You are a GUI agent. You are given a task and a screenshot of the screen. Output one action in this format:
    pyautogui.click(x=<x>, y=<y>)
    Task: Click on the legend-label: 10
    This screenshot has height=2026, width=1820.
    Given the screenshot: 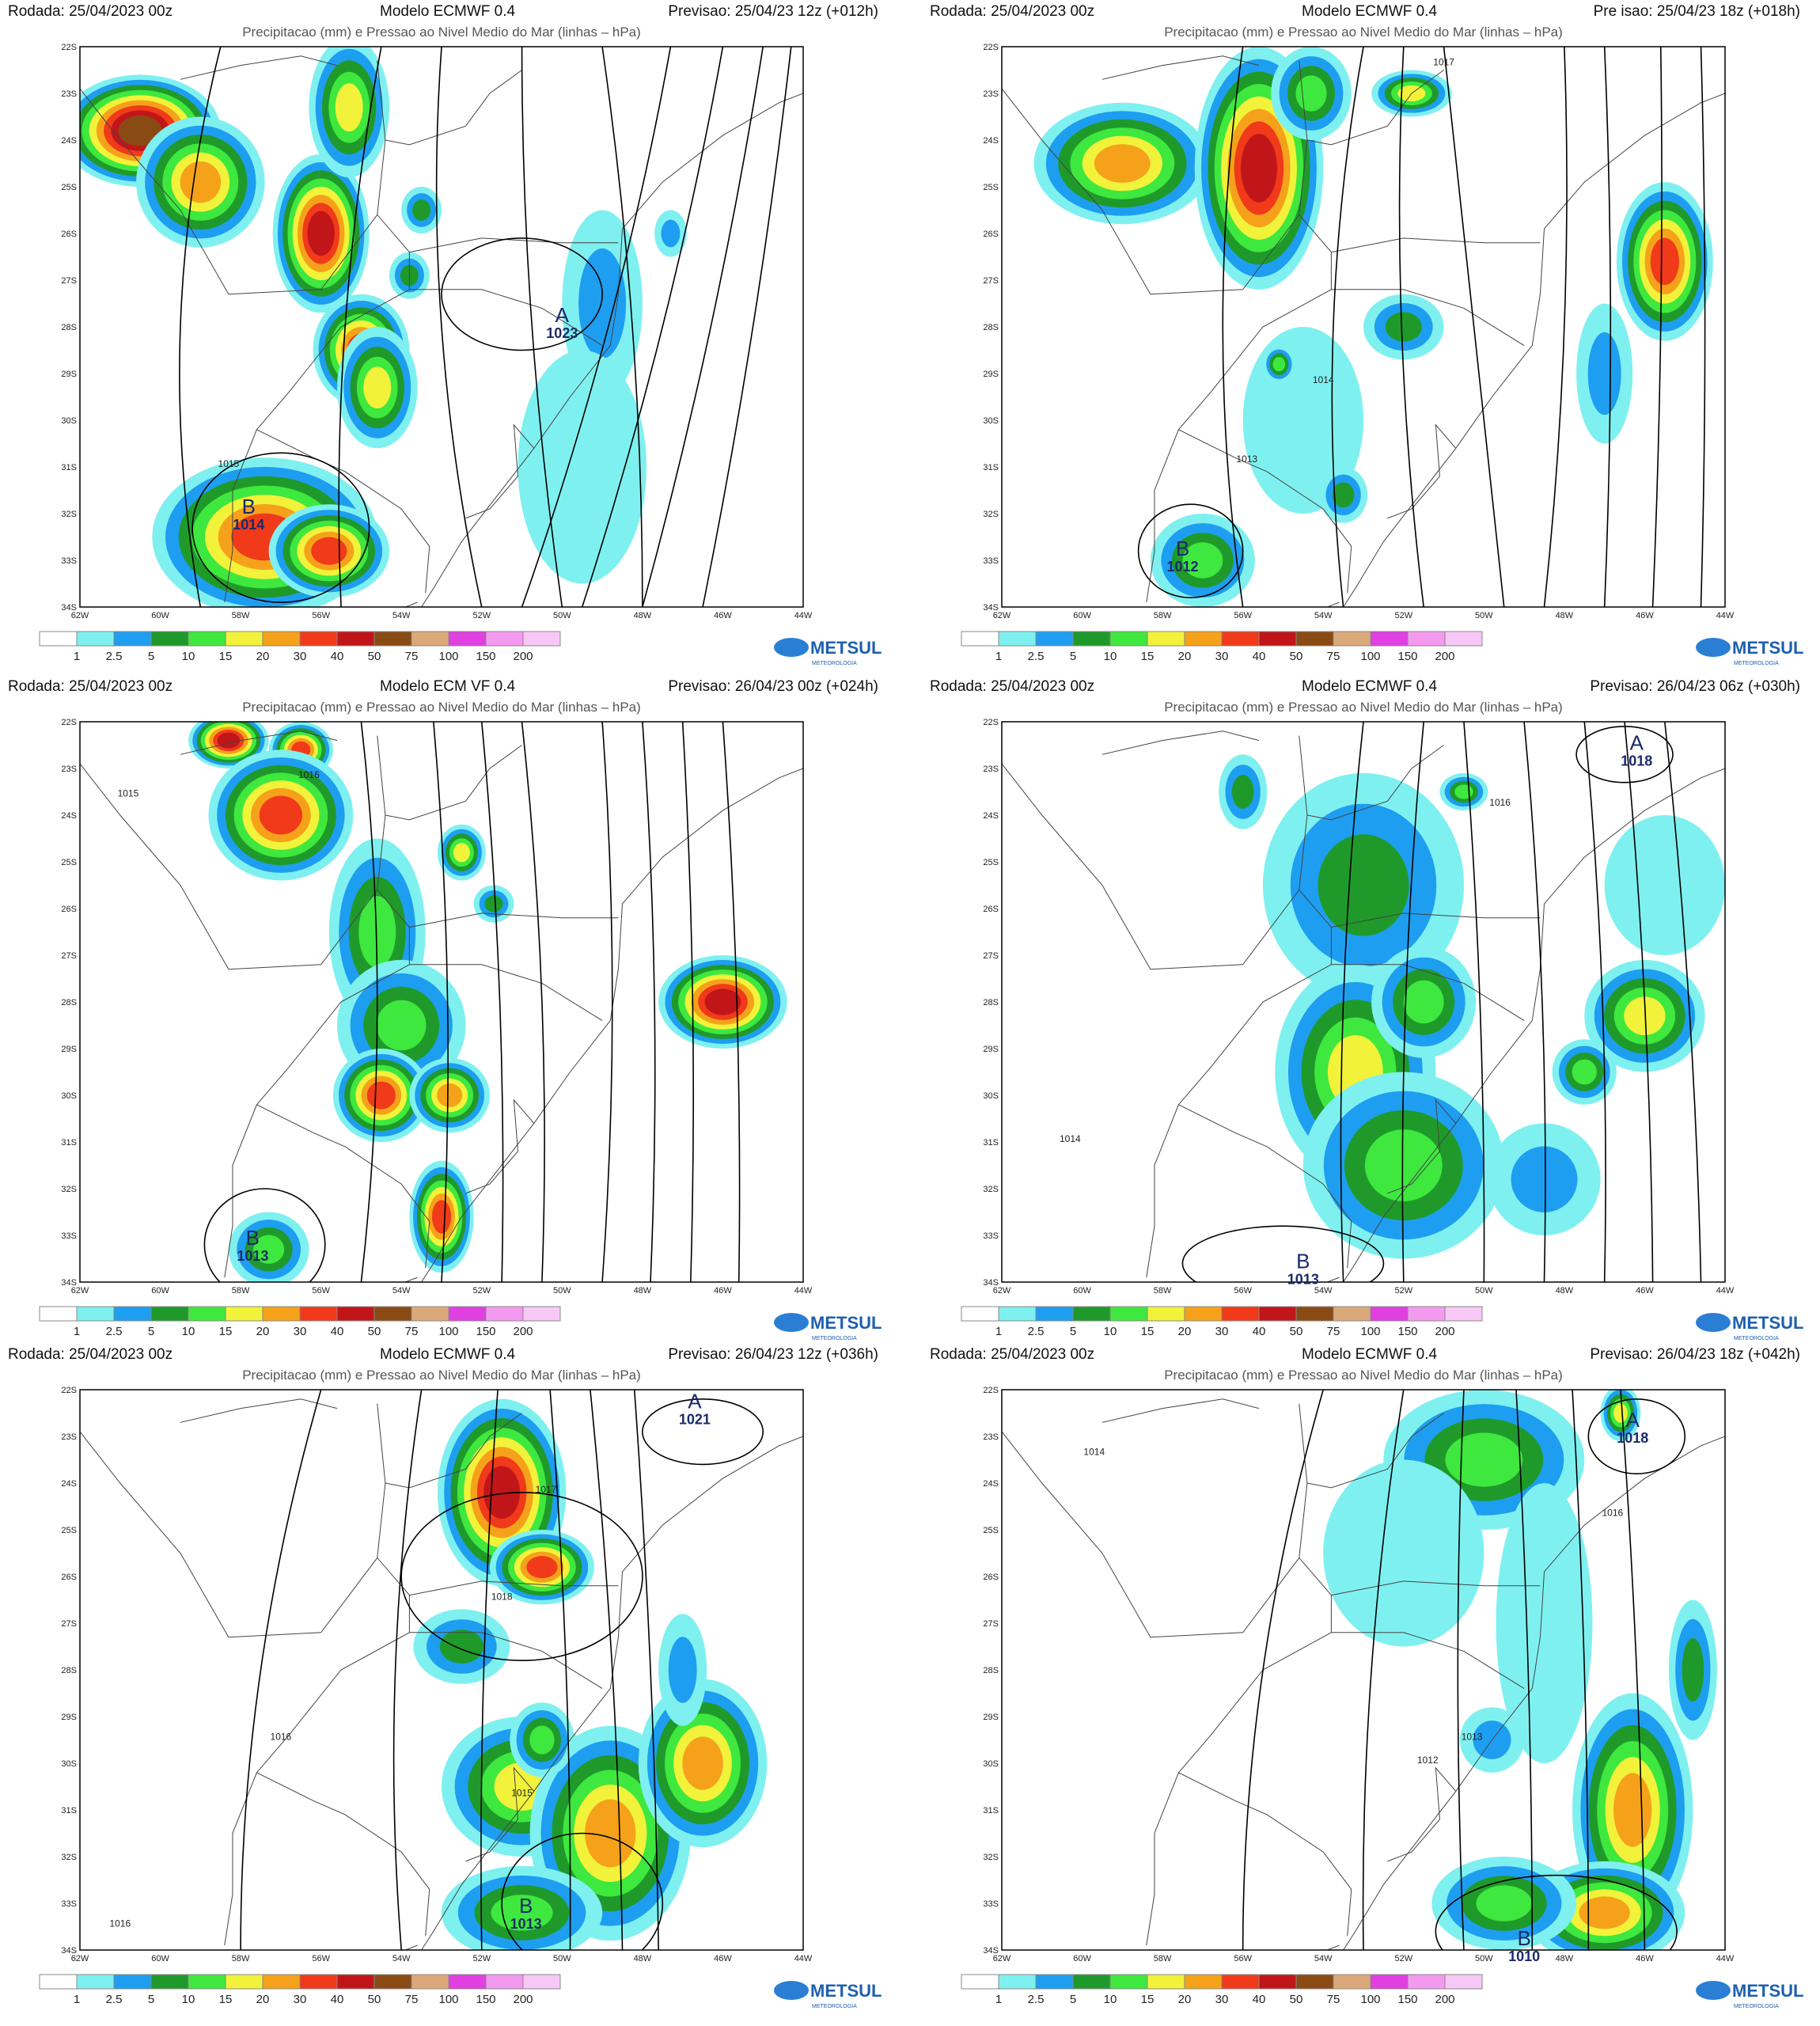 What is the action you would take?
    pyautogui.click(x=1110, y=1331)
    